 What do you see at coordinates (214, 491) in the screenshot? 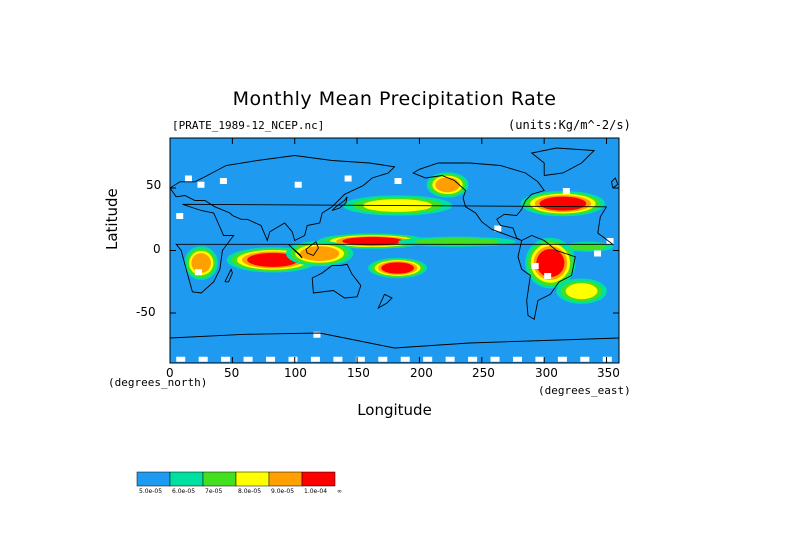
I see `colorbar-tick-label: 7e-05` at bounding box center [214, 491].